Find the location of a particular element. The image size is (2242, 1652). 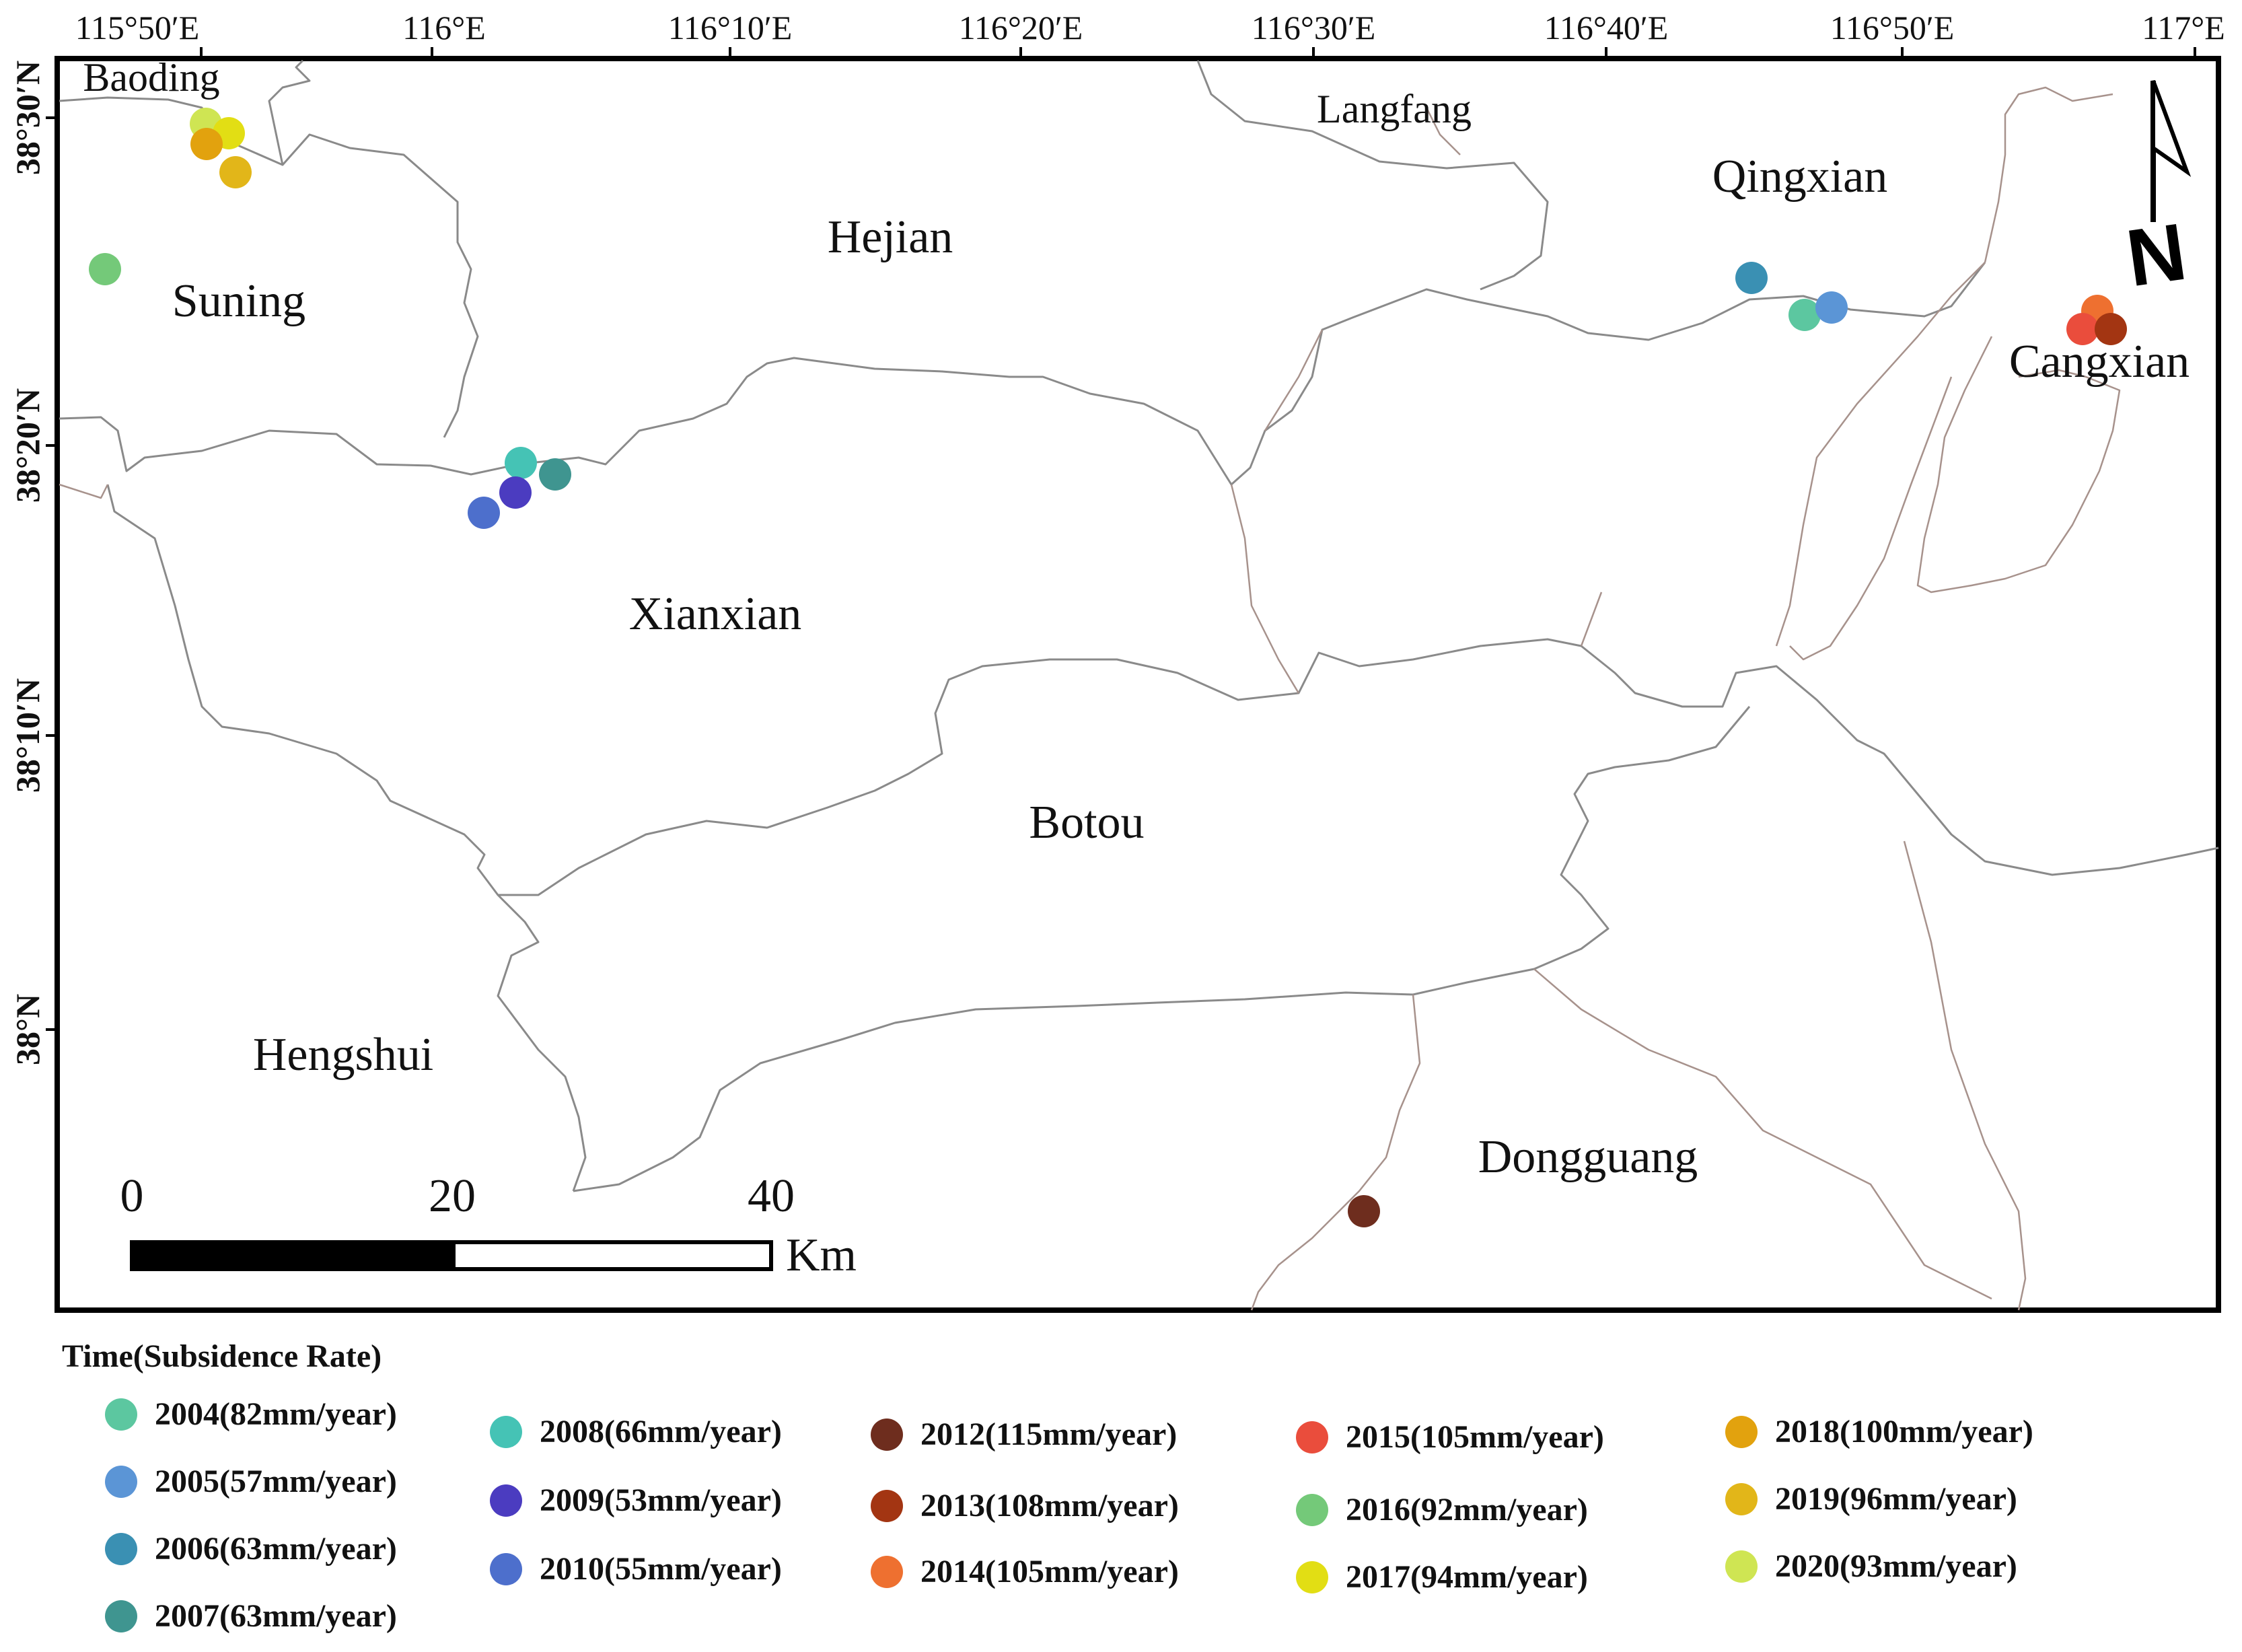

legend-label: 2017(94mm/year) is located at coordinates (1467, 1577).